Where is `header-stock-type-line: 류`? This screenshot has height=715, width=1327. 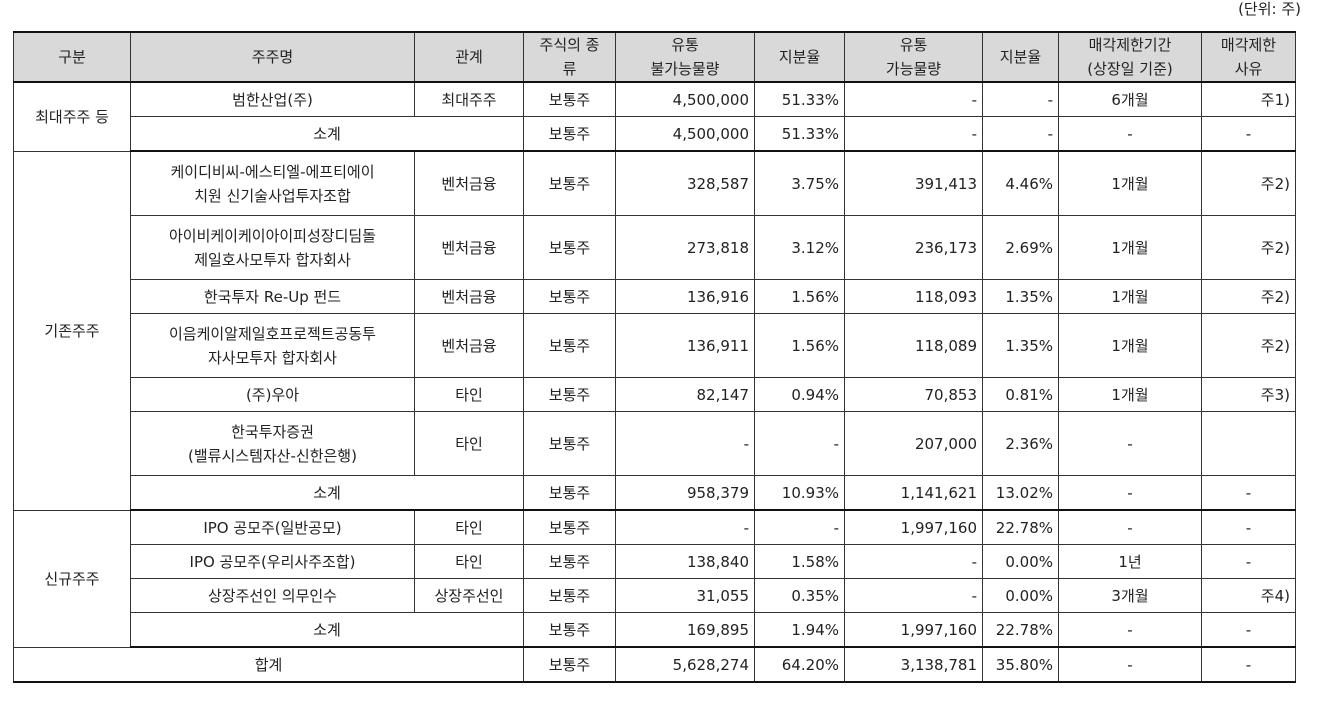
header-stock-type-line: 류 is located at coordinates (569, 69).